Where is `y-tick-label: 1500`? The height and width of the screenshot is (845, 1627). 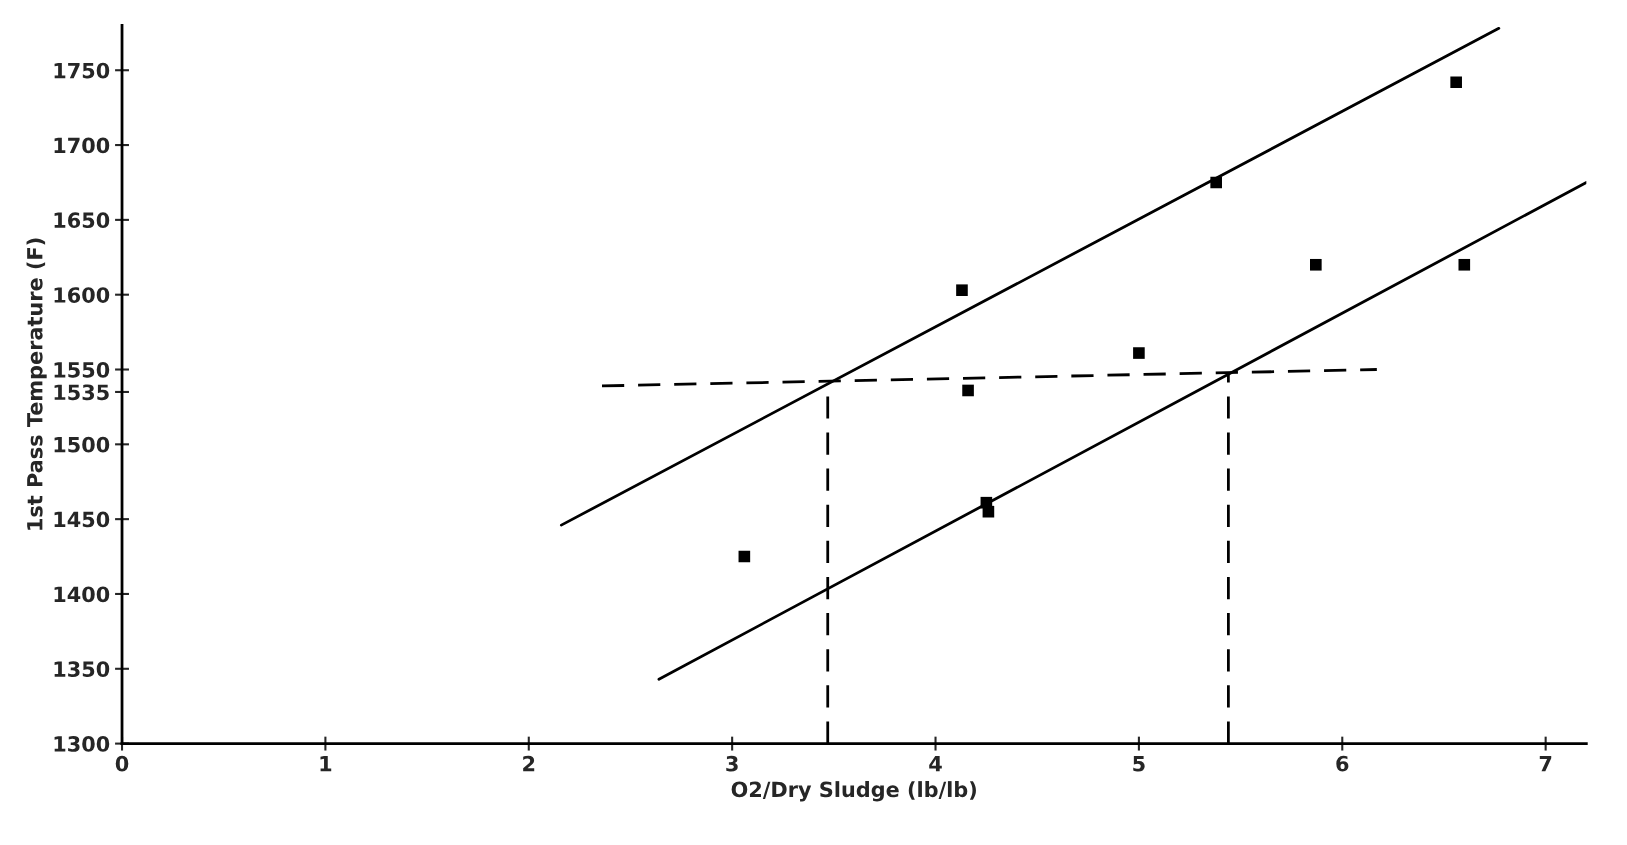 y-tick-label: 1500 is located at coordinates (82, 444).